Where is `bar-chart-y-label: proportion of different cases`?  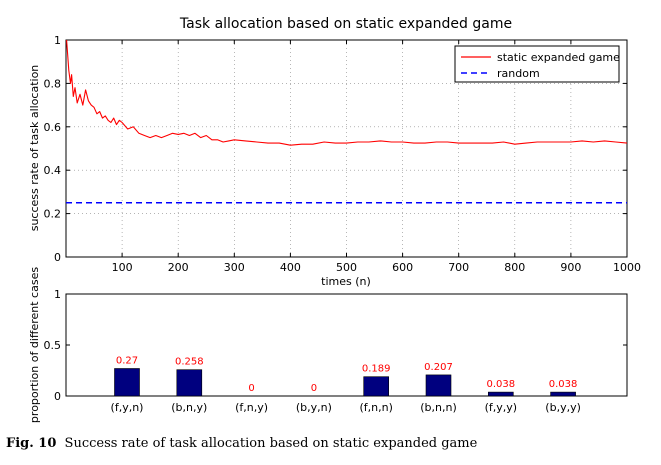 bar-chart-y-label: proportion of different cases is located at coordinates (34, 345).